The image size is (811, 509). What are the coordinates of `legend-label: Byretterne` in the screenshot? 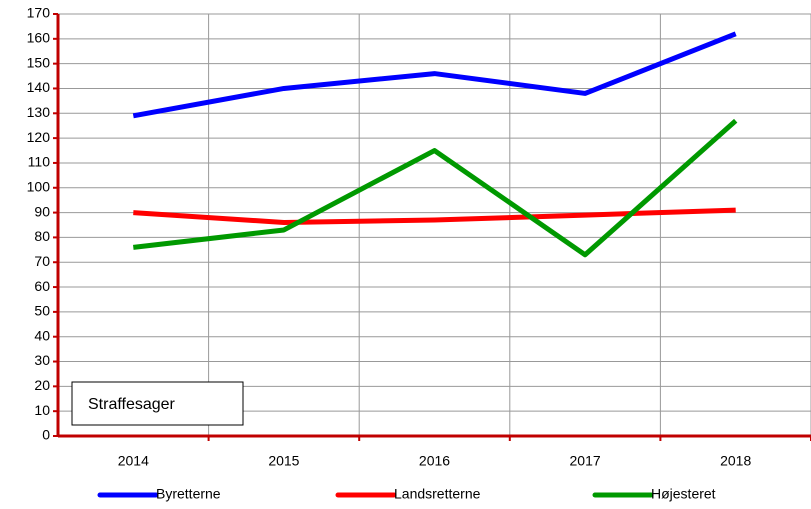 It's located at (188, 494).